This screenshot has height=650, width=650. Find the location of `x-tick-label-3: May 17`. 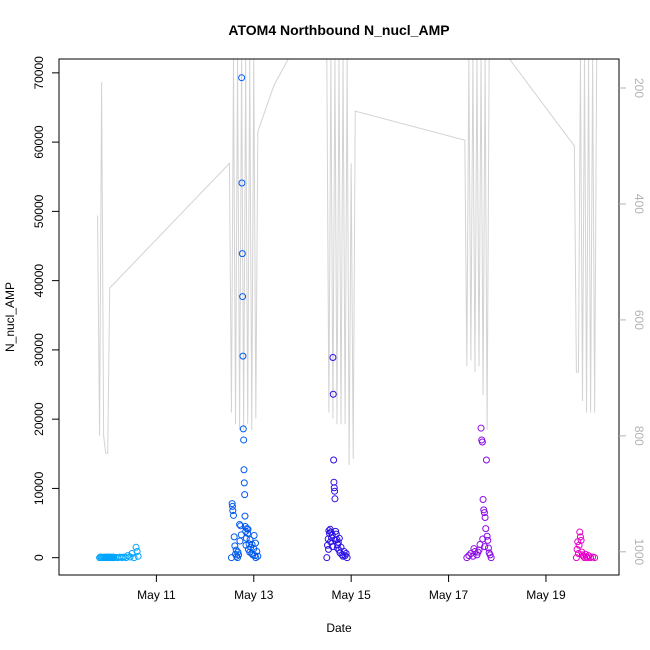

x-tick-label-3: May 17 is located at coordinates (449, 595).